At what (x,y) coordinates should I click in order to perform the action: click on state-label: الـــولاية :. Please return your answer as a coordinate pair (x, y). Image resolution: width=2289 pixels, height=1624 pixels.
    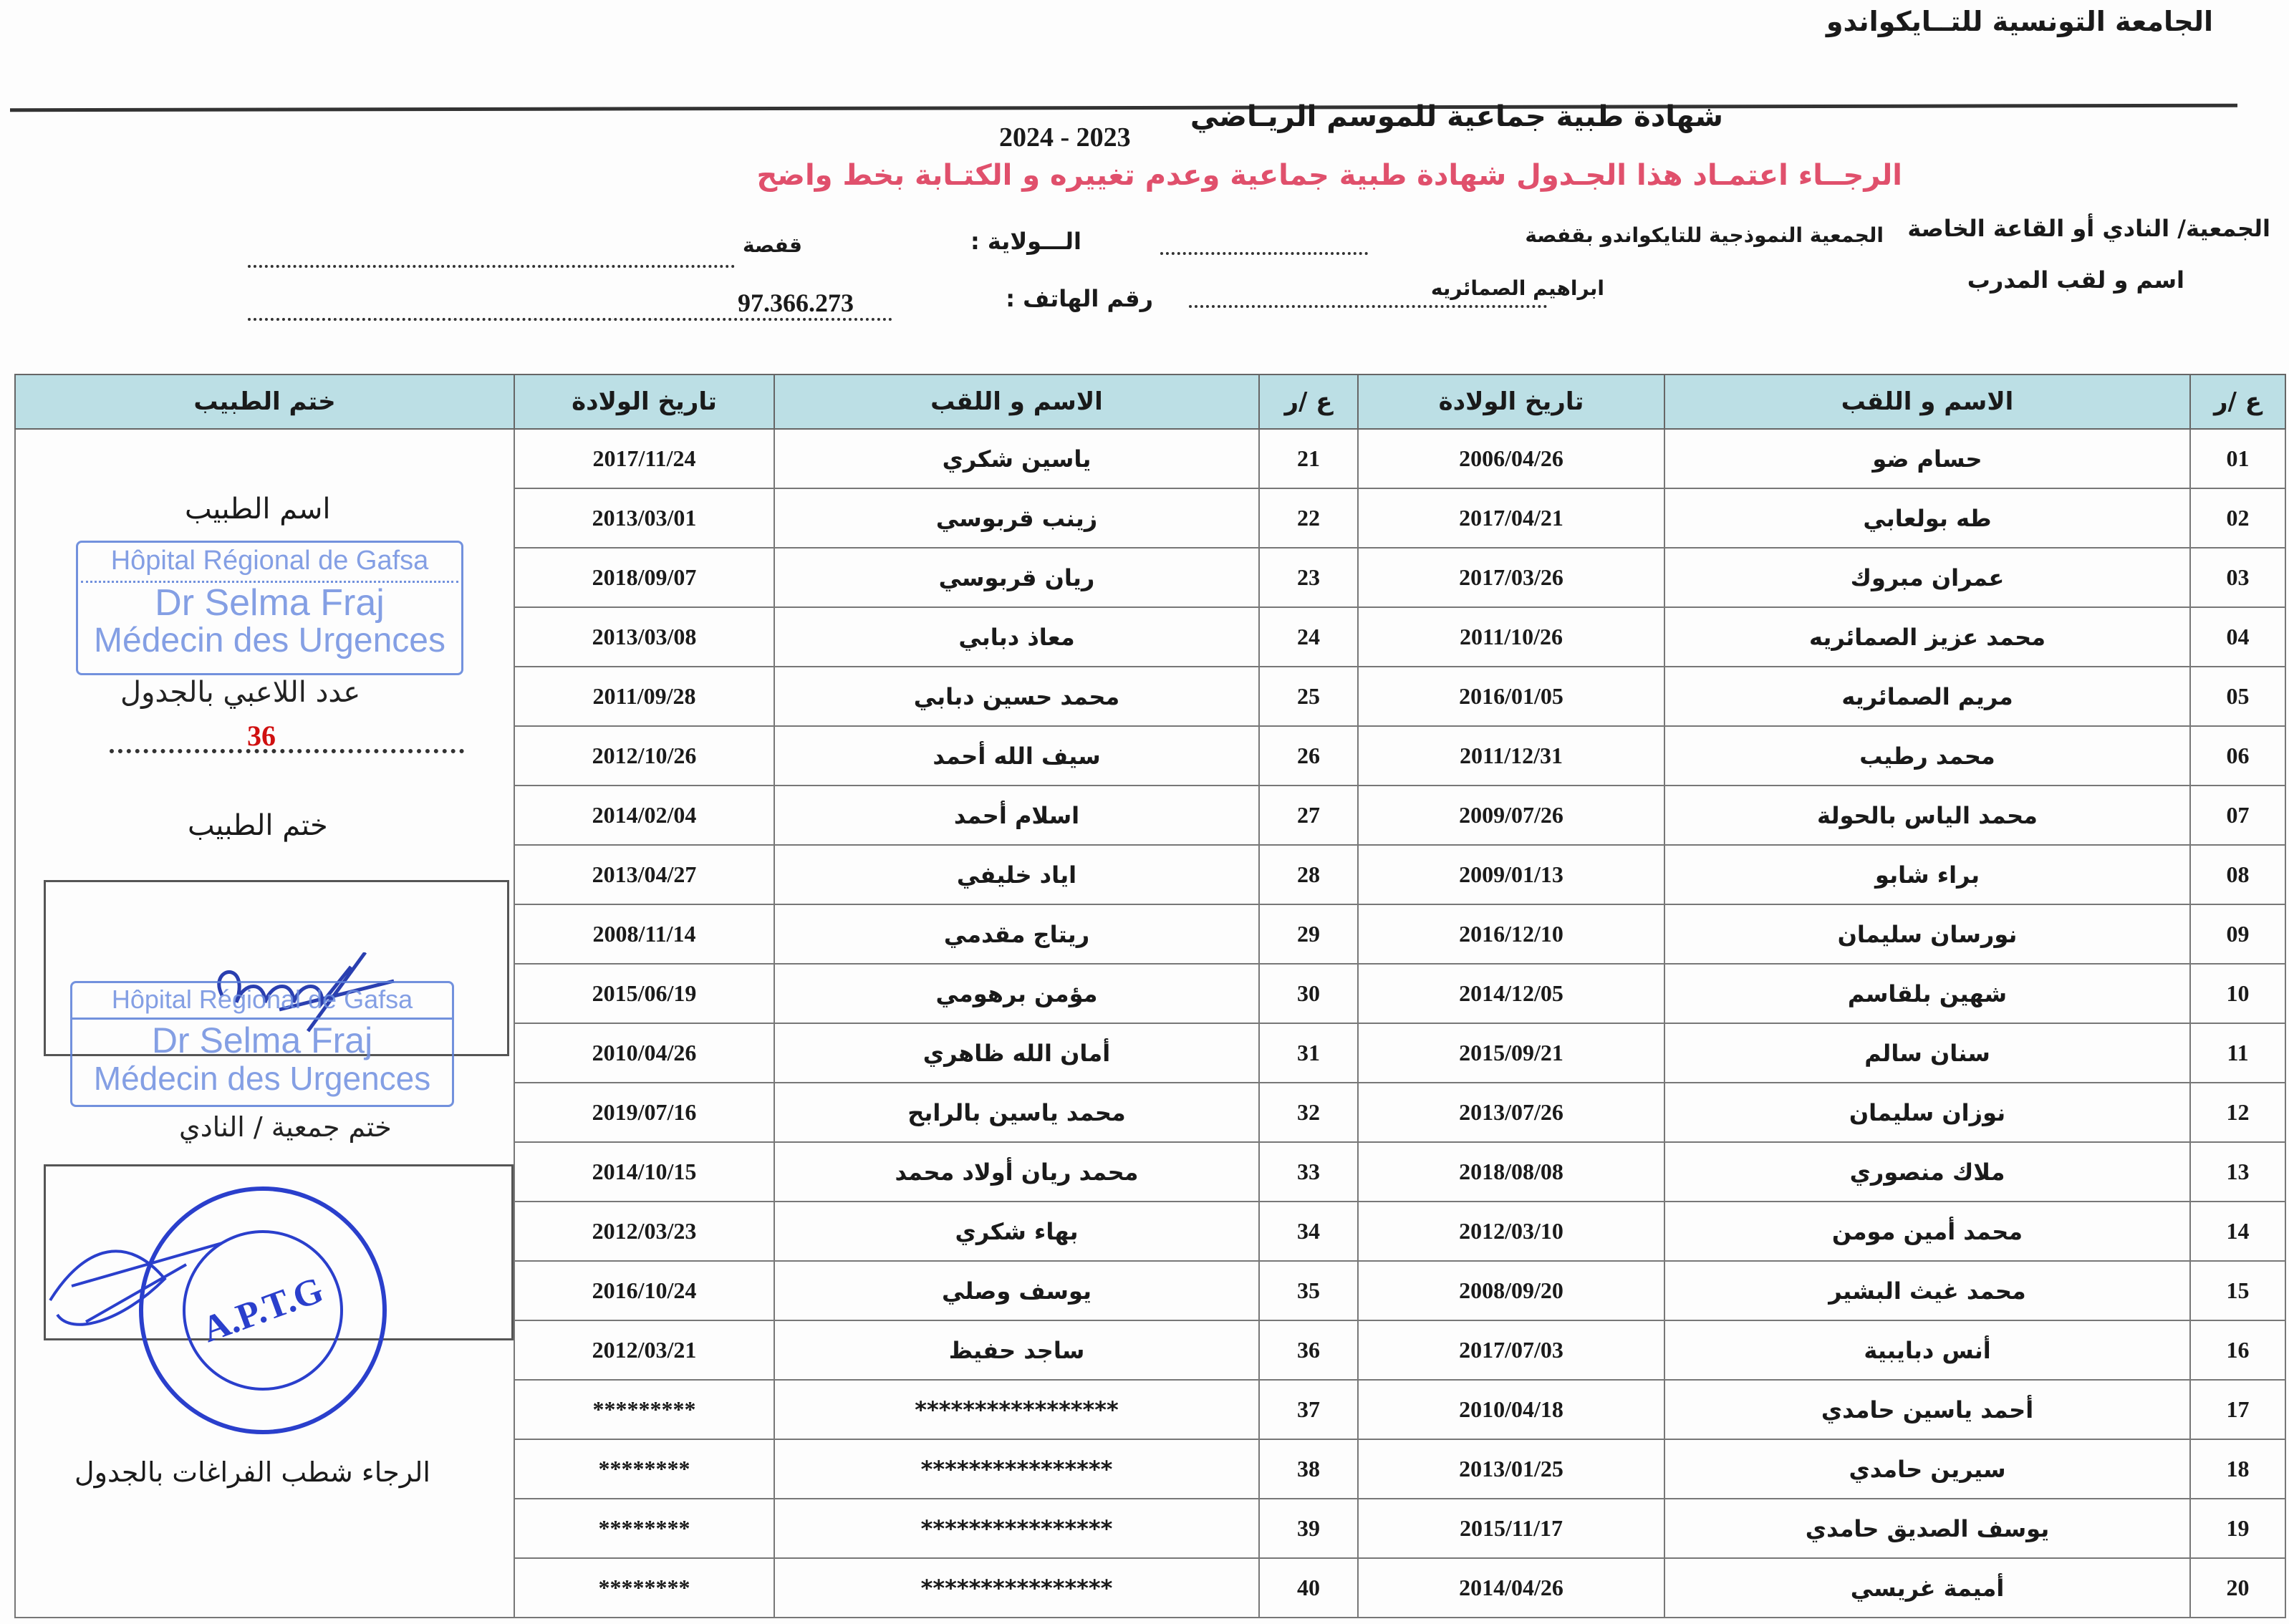
    Looking at the image, I should click on (1025, 241).